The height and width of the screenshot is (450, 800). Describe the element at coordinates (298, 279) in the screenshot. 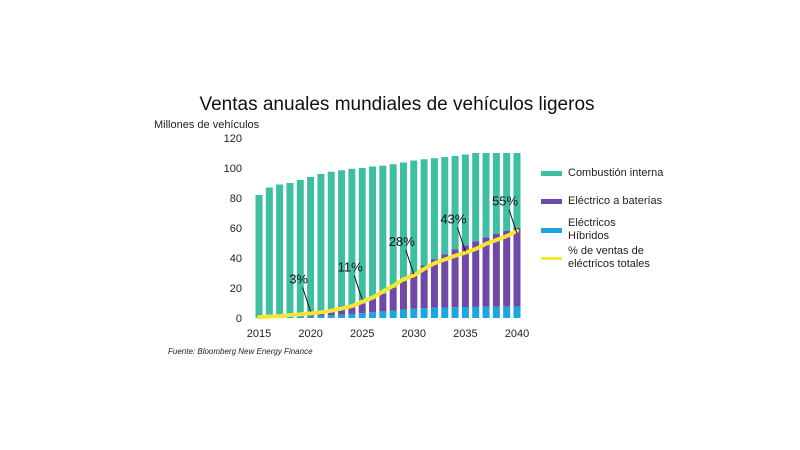

I see `annotation-label: 3%` at that location.